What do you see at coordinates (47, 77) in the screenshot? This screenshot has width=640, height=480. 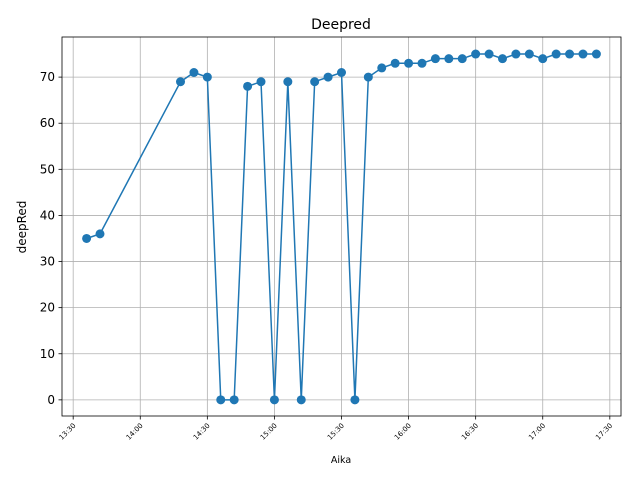 I see `y-tick-label: 70` at bounding box center [47, 77].